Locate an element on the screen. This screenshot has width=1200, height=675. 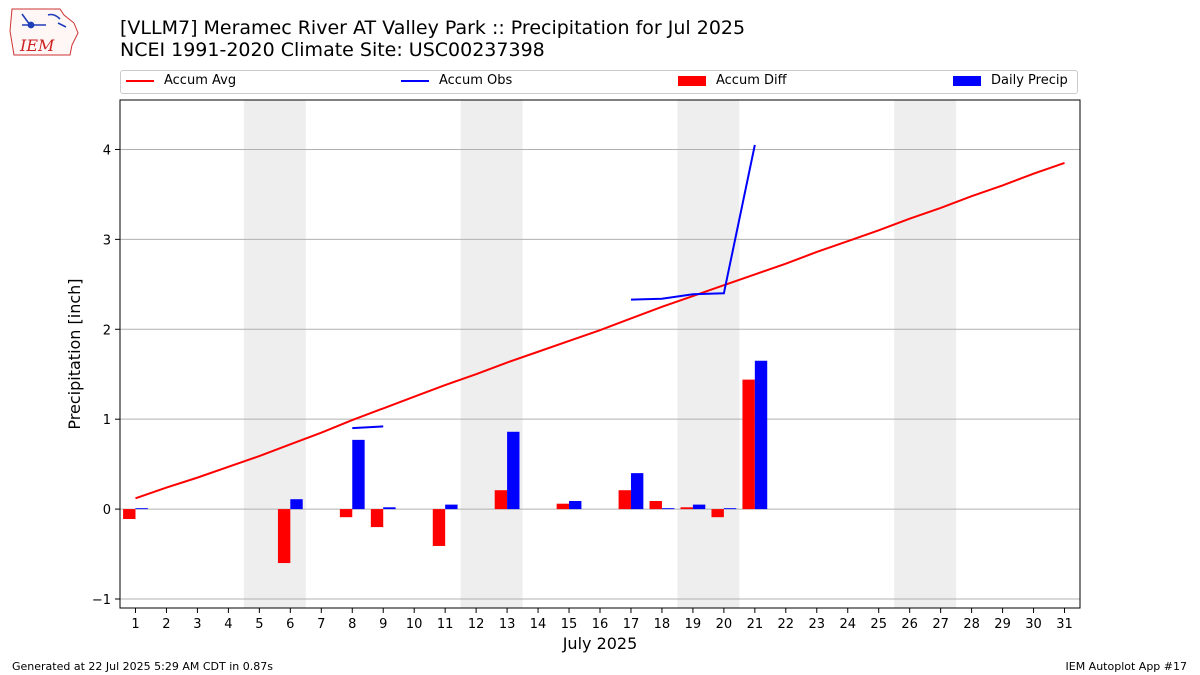
x-tick-label: 29 is located at coordinates (1002, 624).